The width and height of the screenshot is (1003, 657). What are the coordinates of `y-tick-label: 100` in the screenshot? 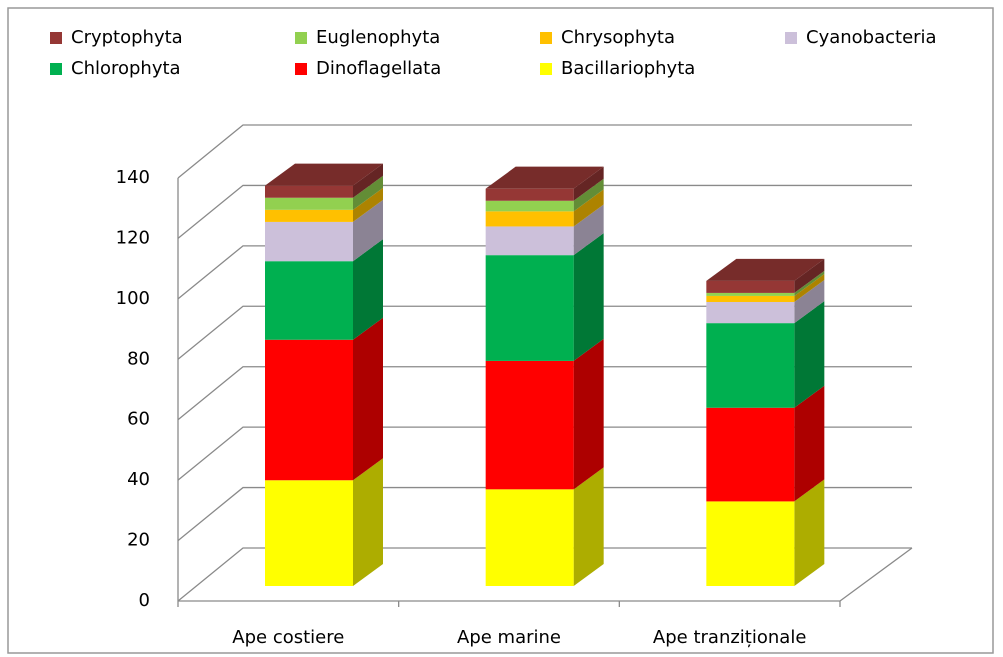 It's located at (133, 298).